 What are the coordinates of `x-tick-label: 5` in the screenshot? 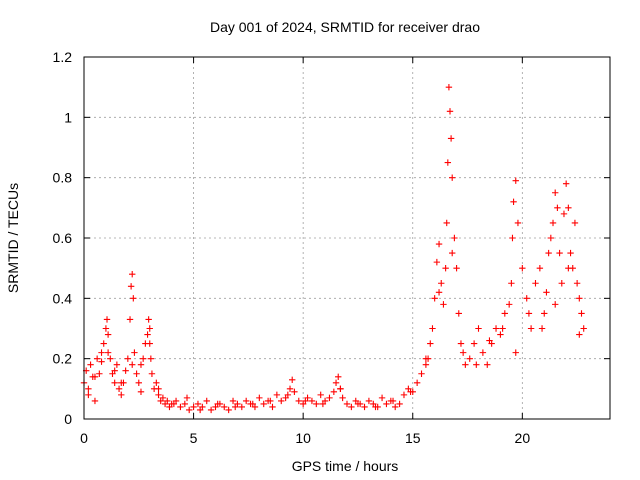 It's located at (194, 438).